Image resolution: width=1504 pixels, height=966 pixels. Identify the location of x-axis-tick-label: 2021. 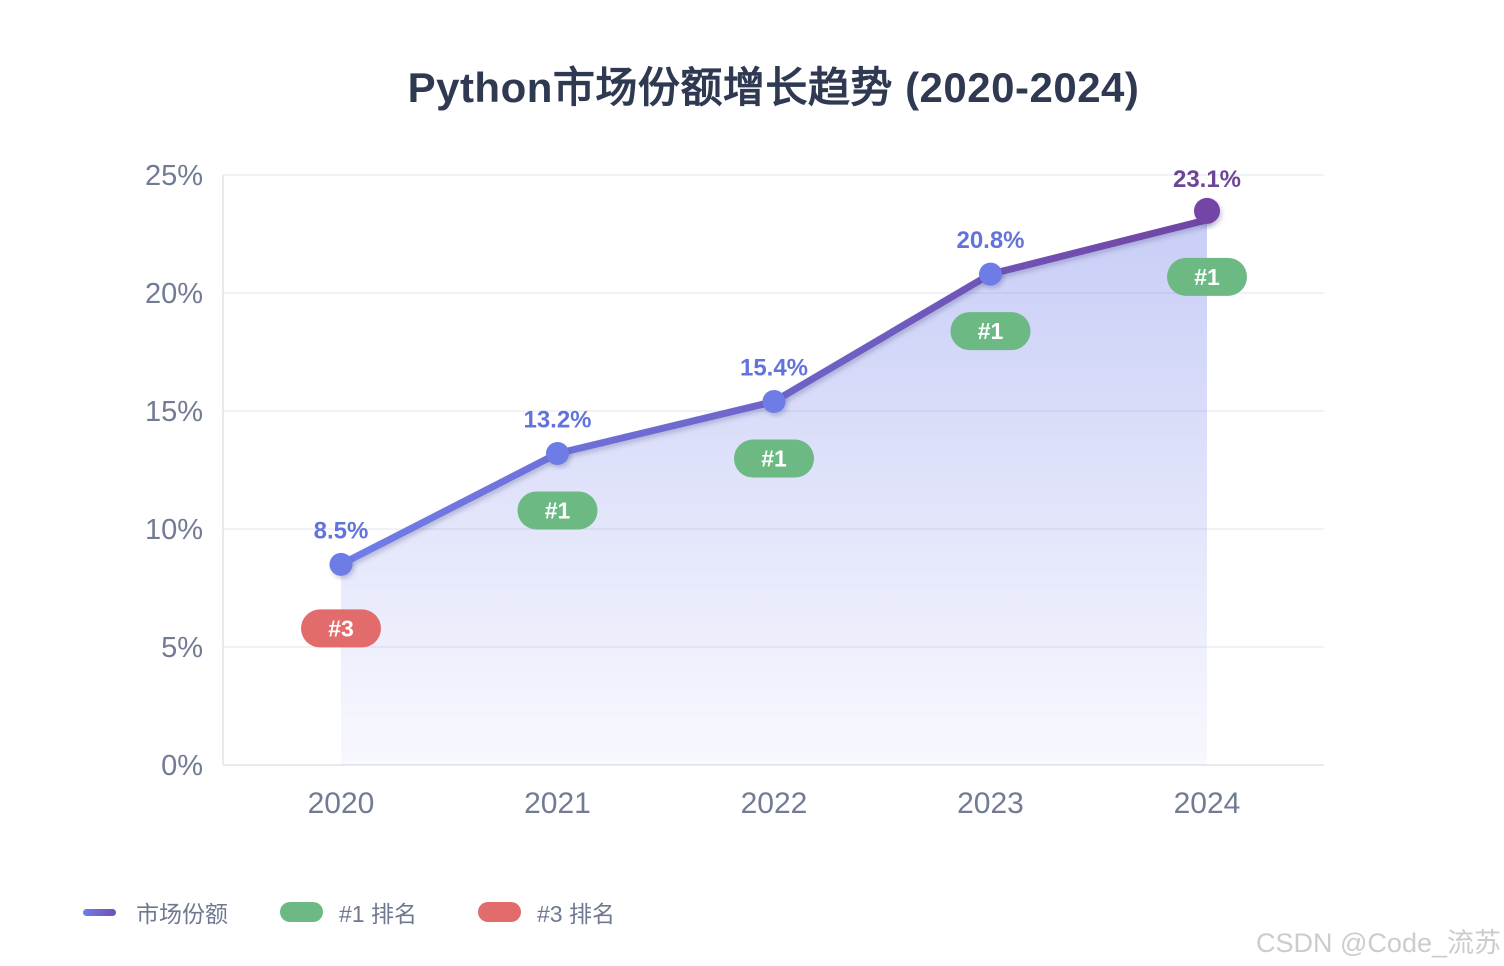
(557, 803).